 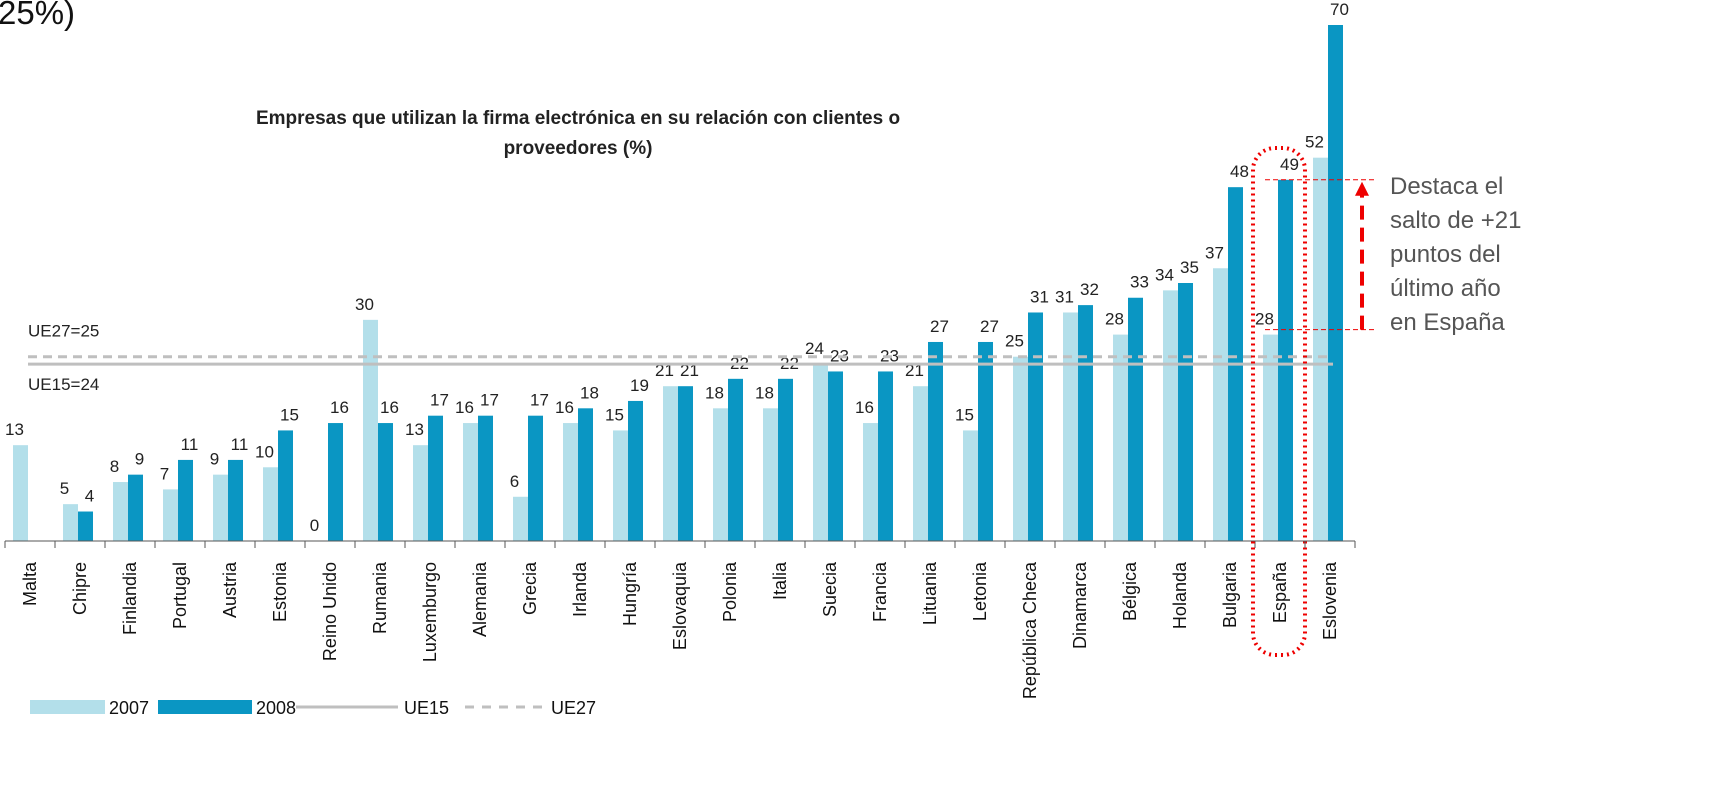 What do you see at coordinates (630, 593) in the screenshot?
I see `x-tick-label: Hungría` at bounding box center [630, 593].